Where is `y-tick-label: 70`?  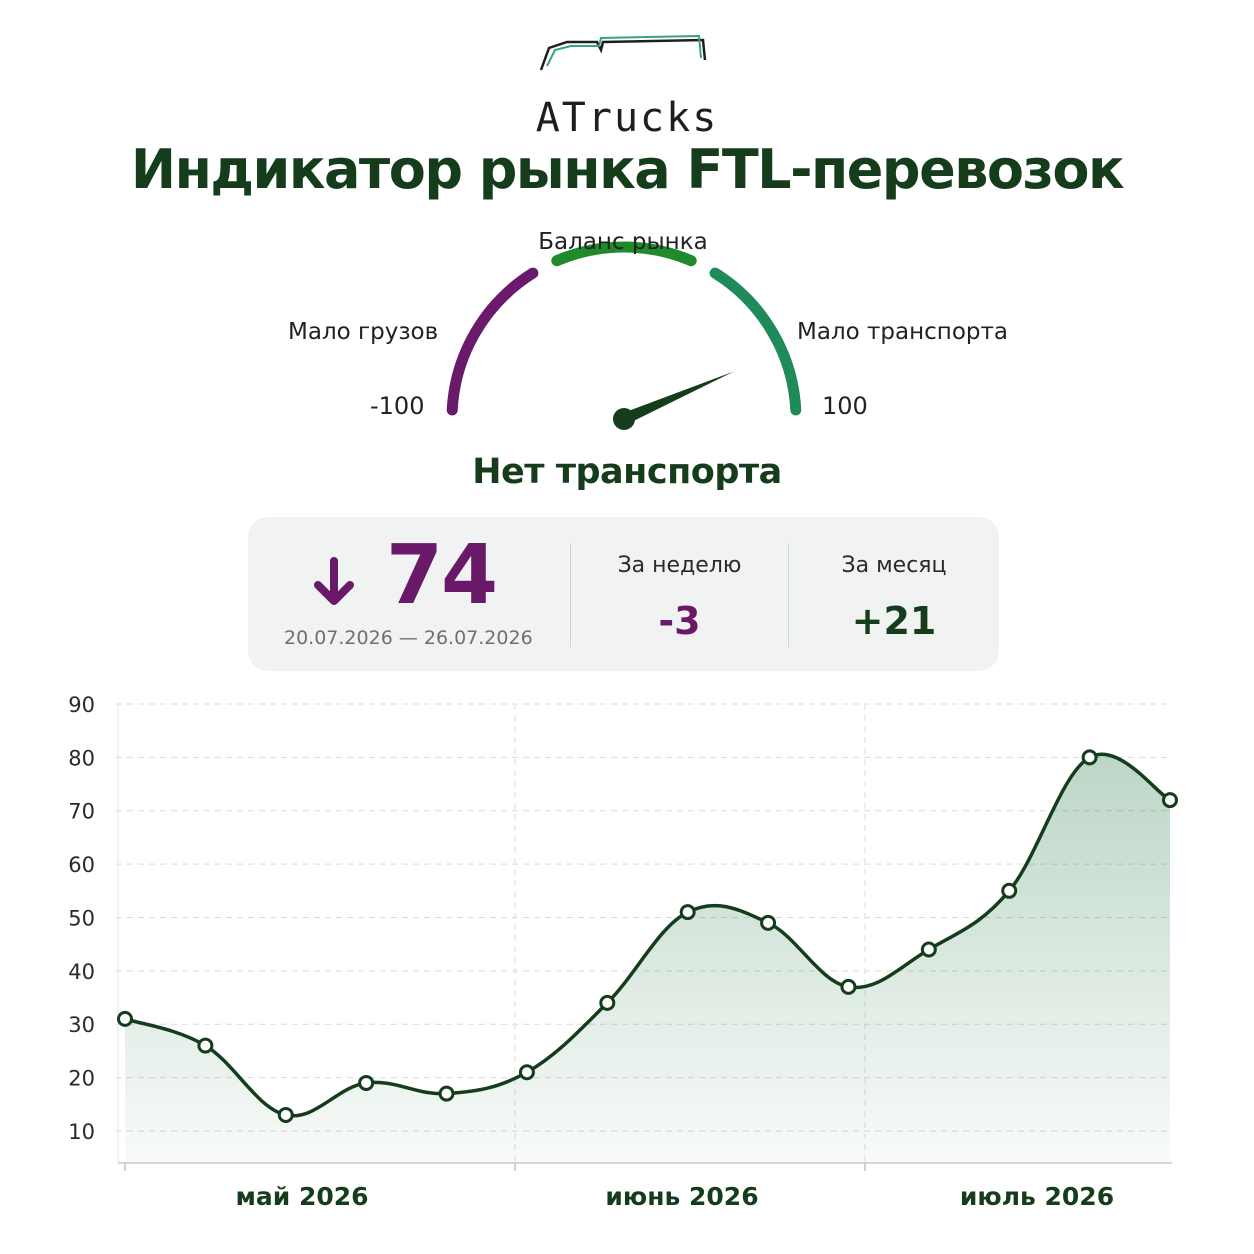
y-tick-label: 70 is located at coordinates (81, 812).